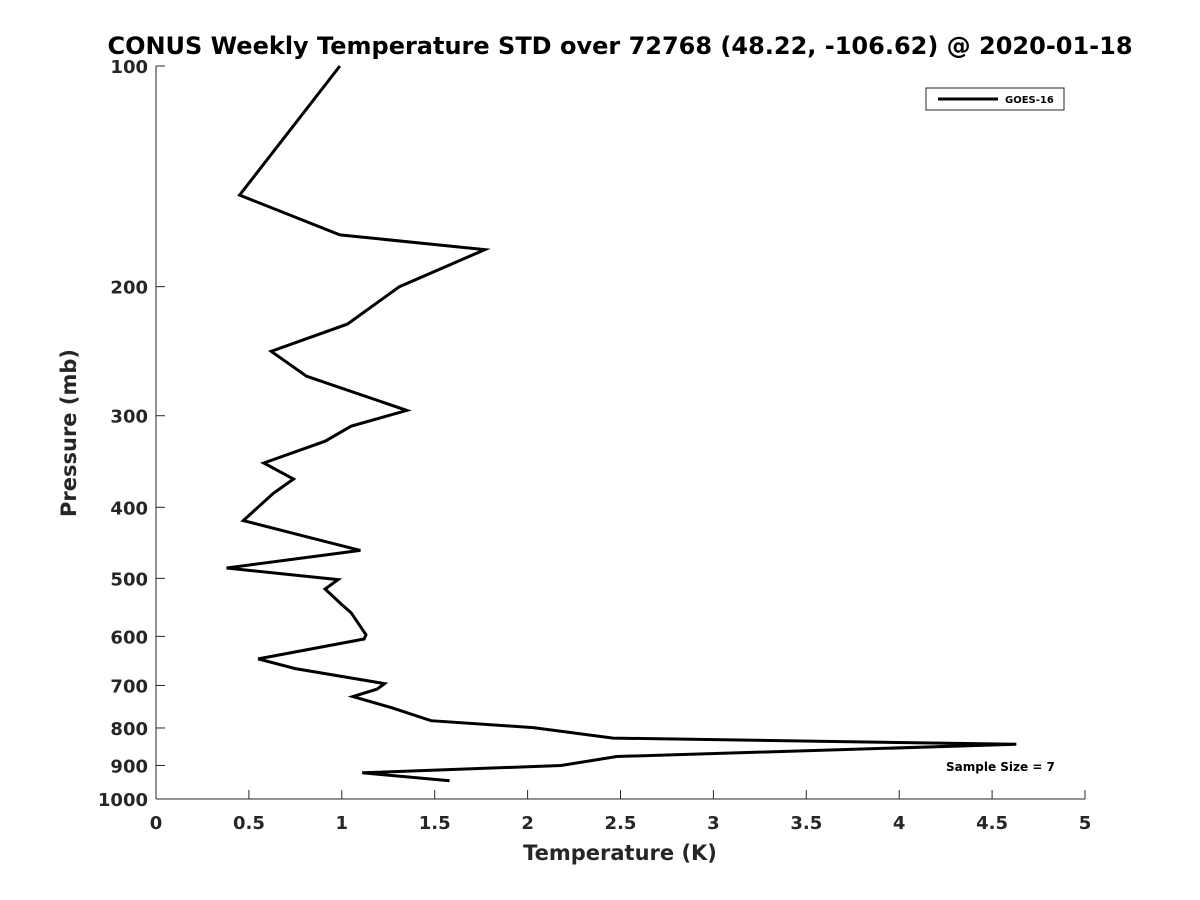  What do you see at coordinates (527, 823) in the screenshot?
I see `x-tick-label: 2` at bounding box center [527, 823].